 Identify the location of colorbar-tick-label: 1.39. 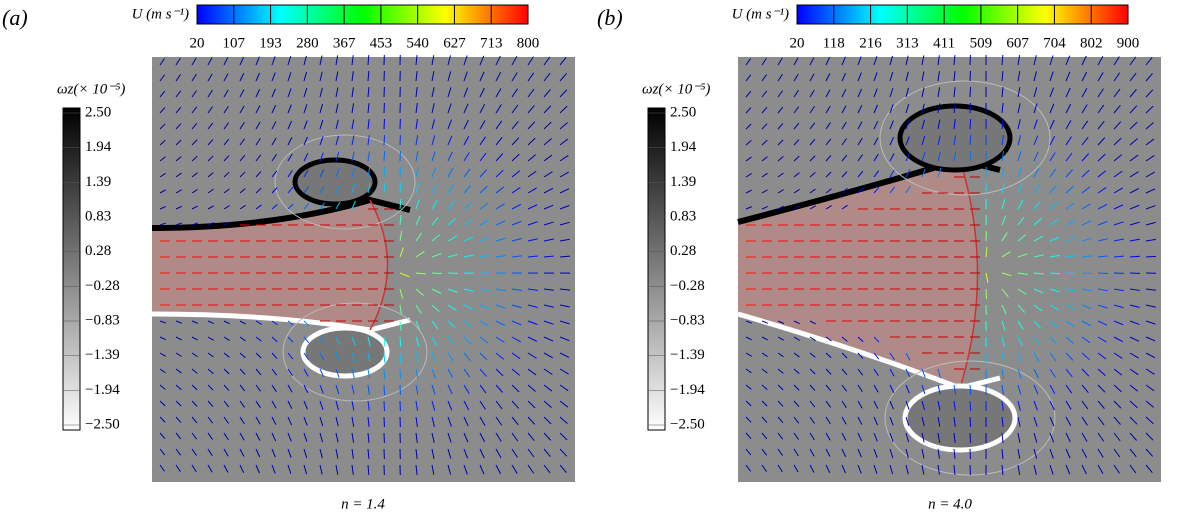
(683, 182).